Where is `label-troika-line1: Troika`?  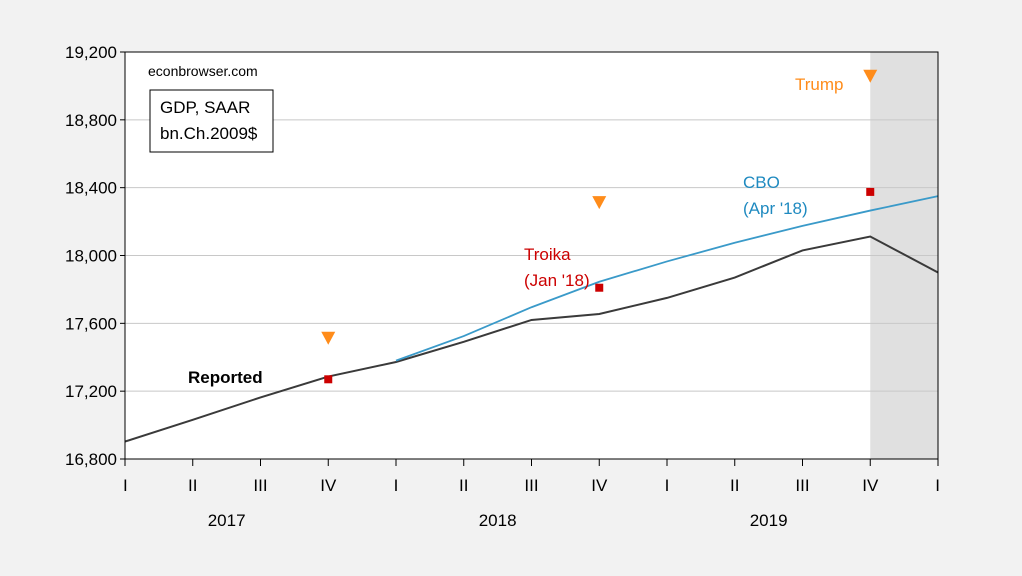
label-troika-line1: Troika is located at coordinates (547, 254).